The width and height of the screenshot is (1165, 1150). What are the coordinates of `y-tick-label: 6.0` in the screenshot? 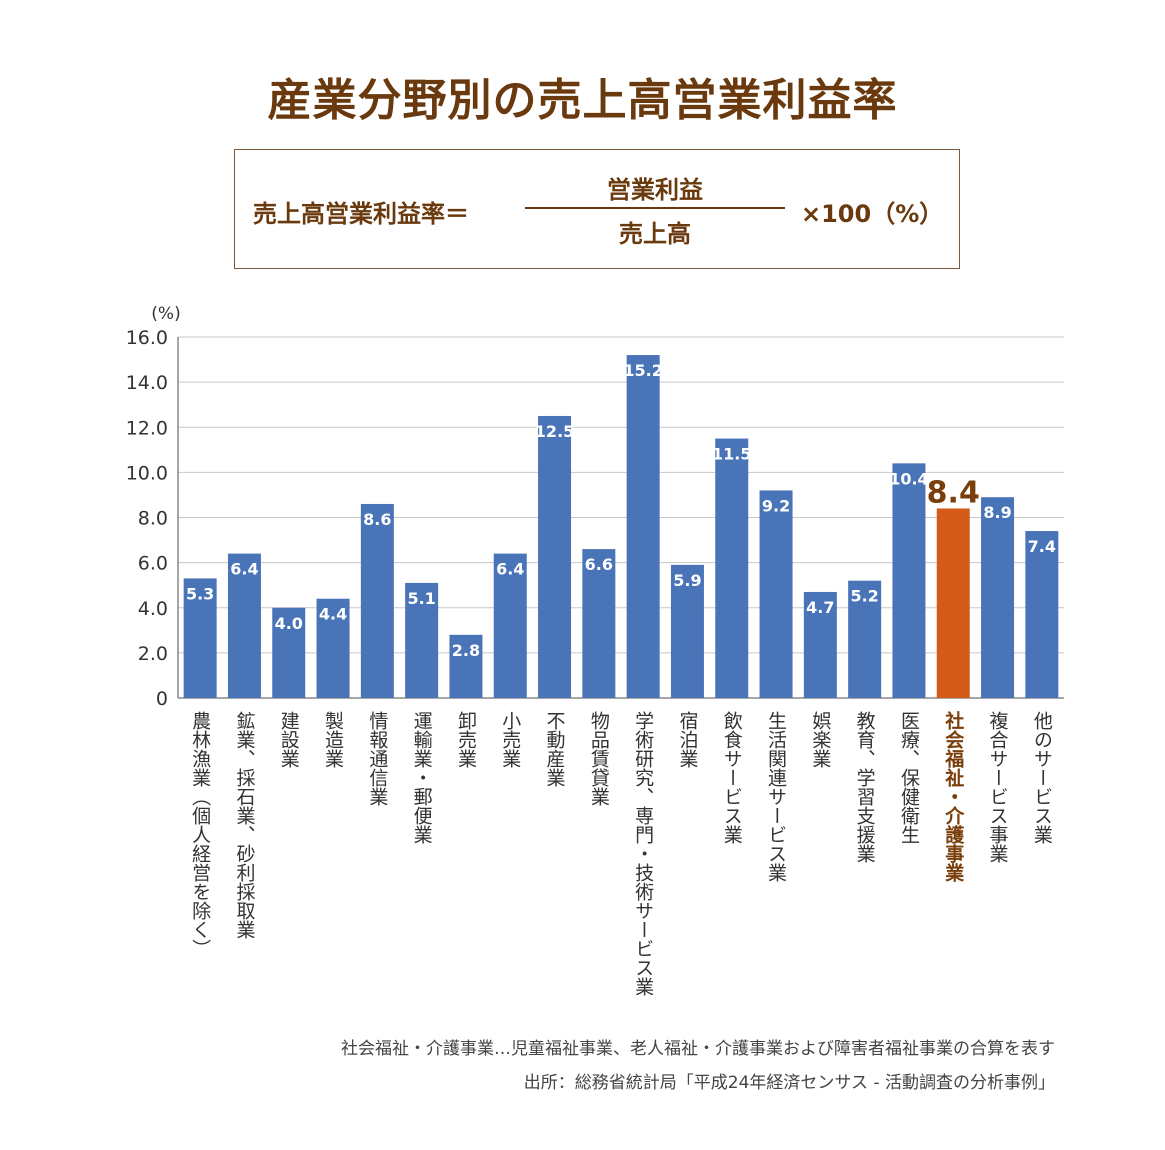 It's located at (153, 564).